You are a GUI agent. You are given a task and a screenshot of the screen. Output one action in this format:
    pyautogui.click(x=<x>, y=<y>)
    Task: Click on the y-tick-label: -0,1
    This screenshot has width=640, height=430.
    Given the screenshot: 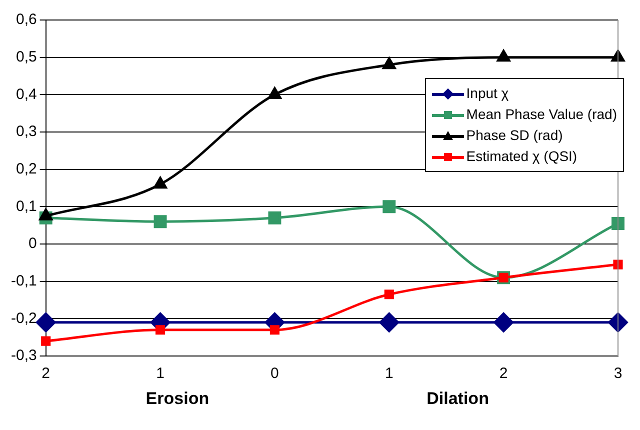 What is the action you would take?
    pyautogui.click(x=23, y=281)
    